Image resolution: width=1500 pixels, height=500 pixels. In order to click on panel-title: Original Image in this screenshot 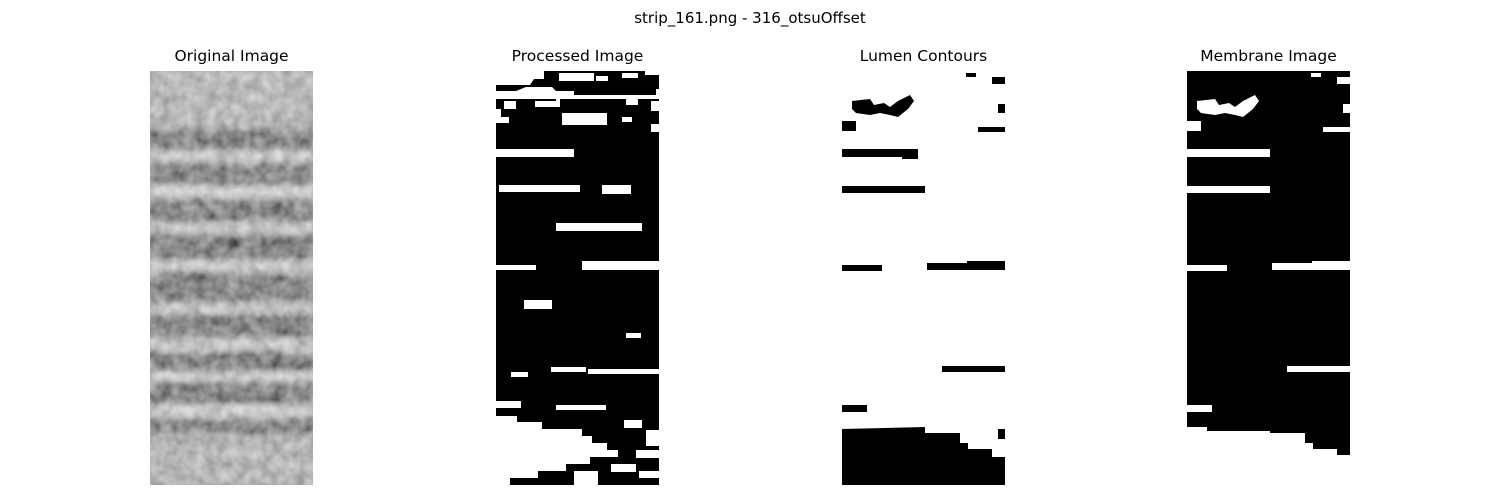, I will do `click(231, 56)`.